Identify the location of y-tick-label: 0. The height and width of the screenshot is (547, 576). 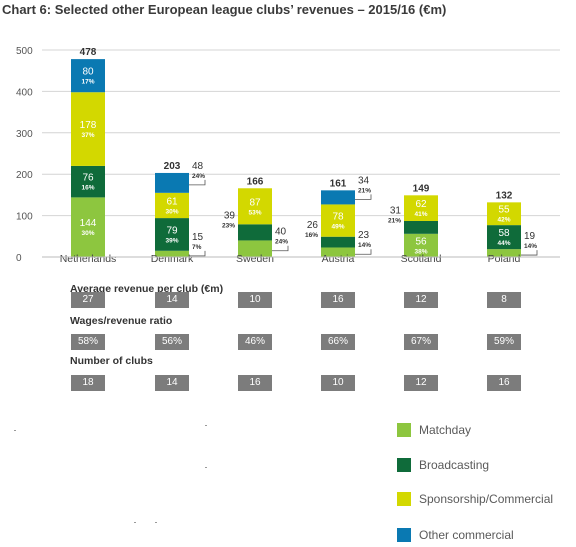
(19, 258).